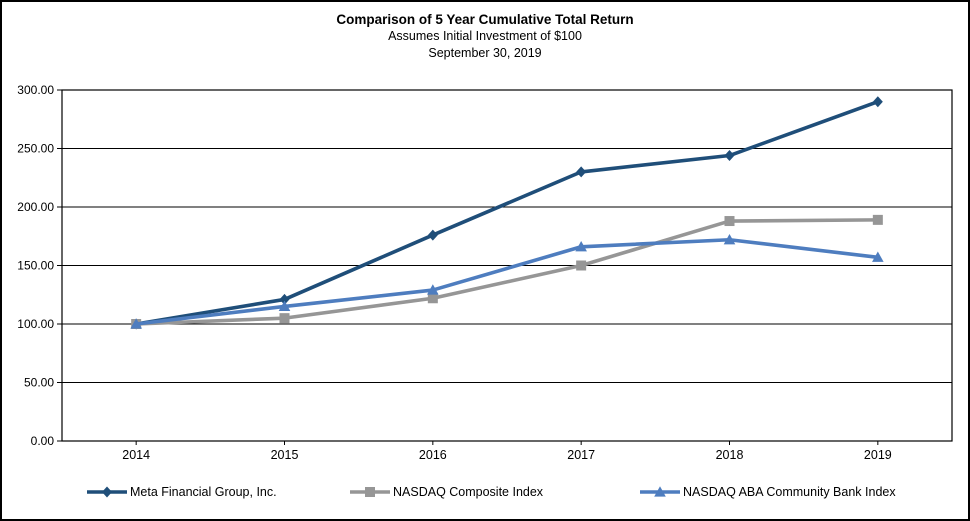 This screenshot has width=970, height=521. What do you see at coordinates (878, 455) in the screenshot?
I see `x-tick-label: 2019` at bounding box center [878, 455].